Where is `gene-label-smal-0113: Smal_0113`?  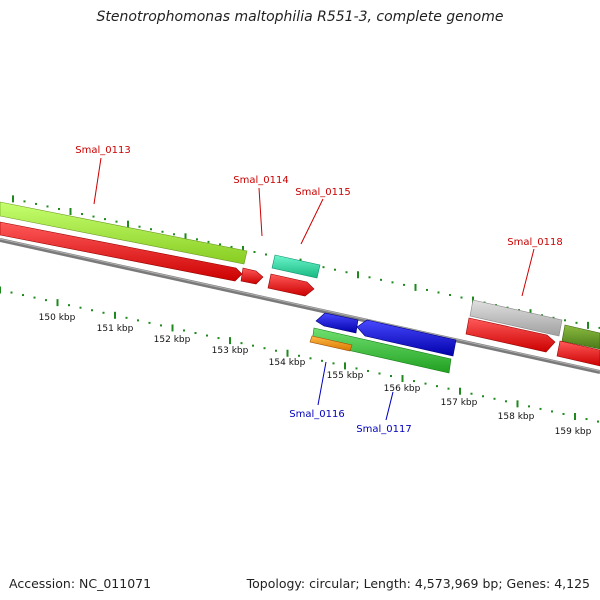 gene-label-smal-0113: Smal_0113 is located at coordinates (102, 150).